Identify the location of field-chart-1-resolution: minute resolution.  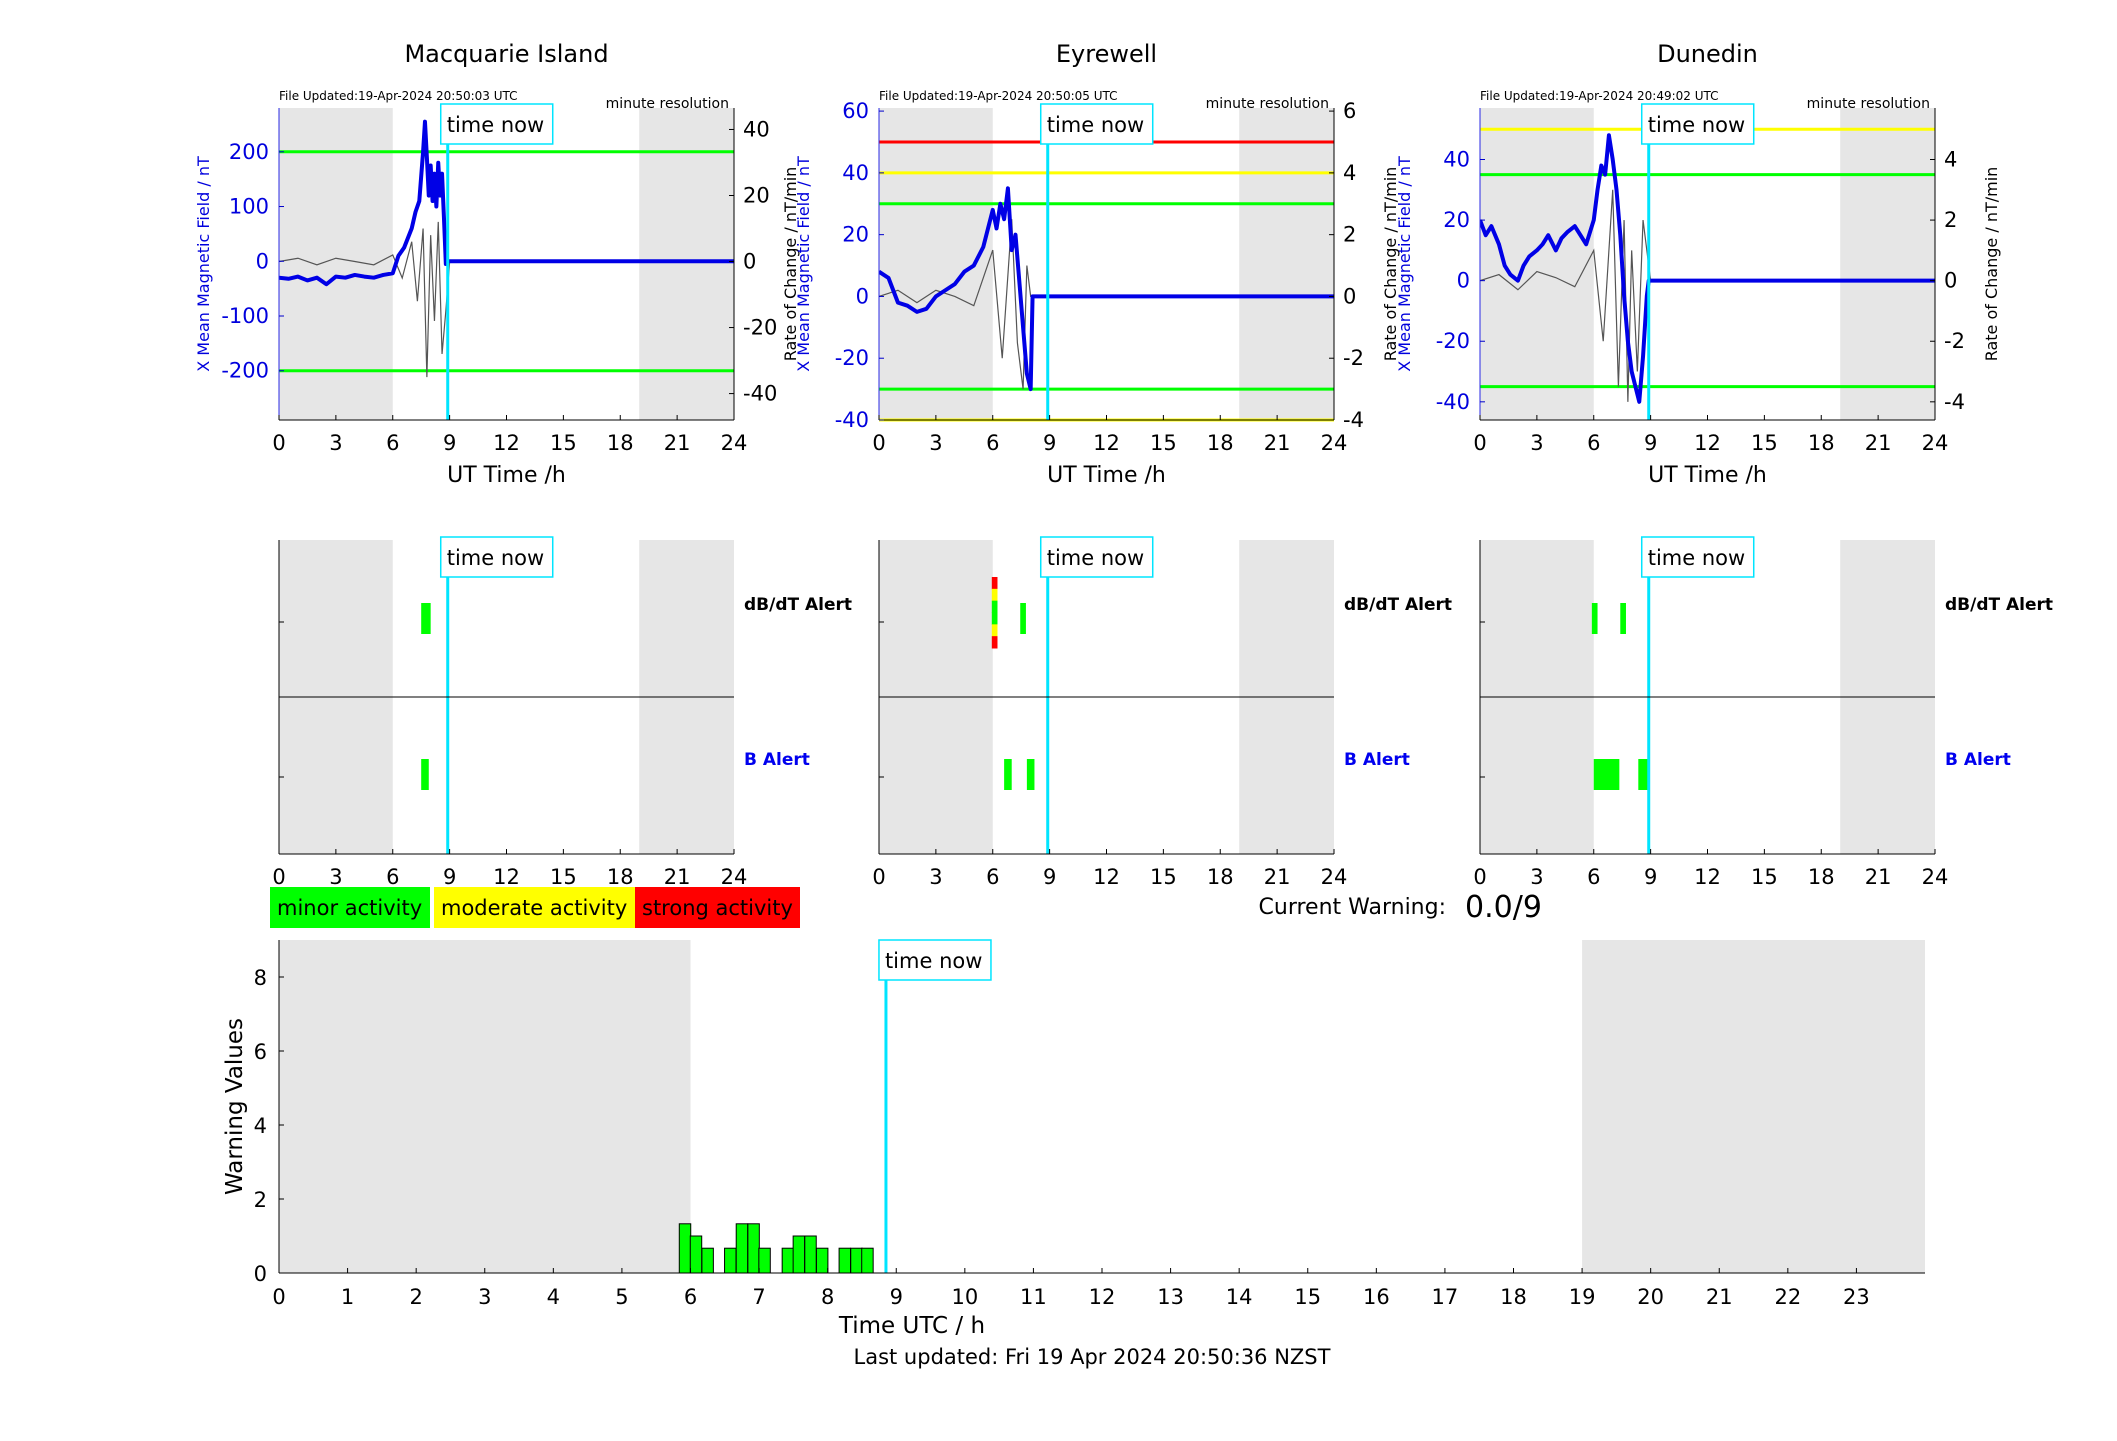
(667, 104).